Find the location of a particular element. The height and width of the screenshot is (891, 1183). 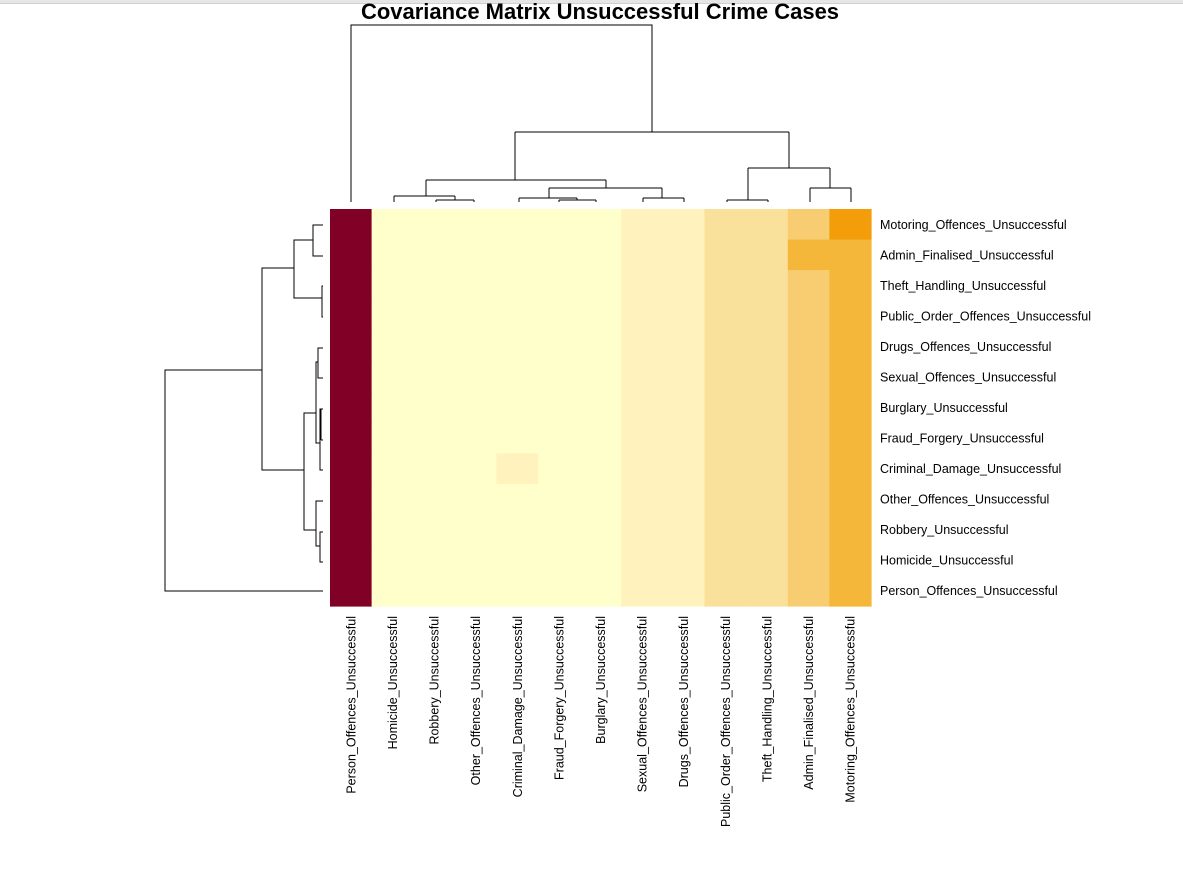

column-label: Robbery_Unsuccessful is located at coordinates (435, 680).